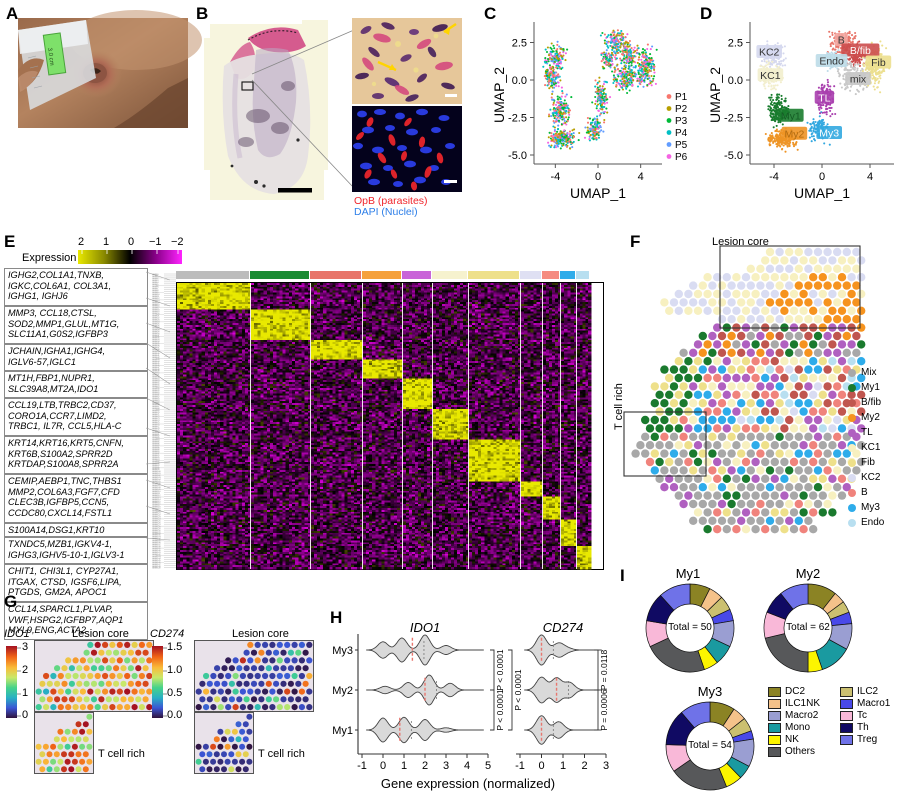 This screenshot has height=805, width=900. Describe the element at coordinates (155, 242) in the screenshot. I see `colorbar-tick-3: −1` at that location.